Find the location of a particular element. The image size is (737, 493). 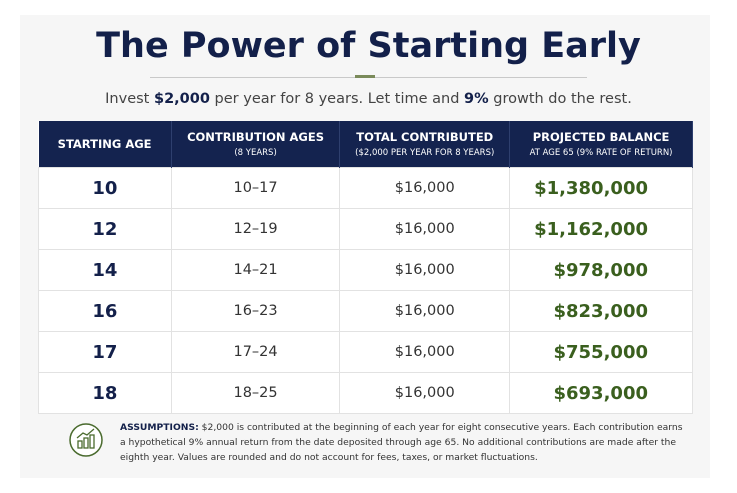

table-cell: 14–21 is located at coordinates (255, 270).